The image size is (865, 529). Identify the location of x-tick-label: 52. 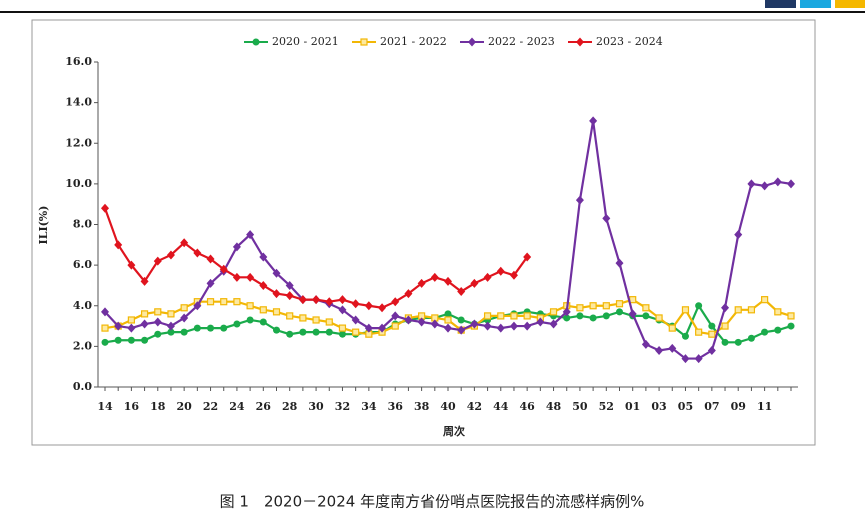
(606, 406).